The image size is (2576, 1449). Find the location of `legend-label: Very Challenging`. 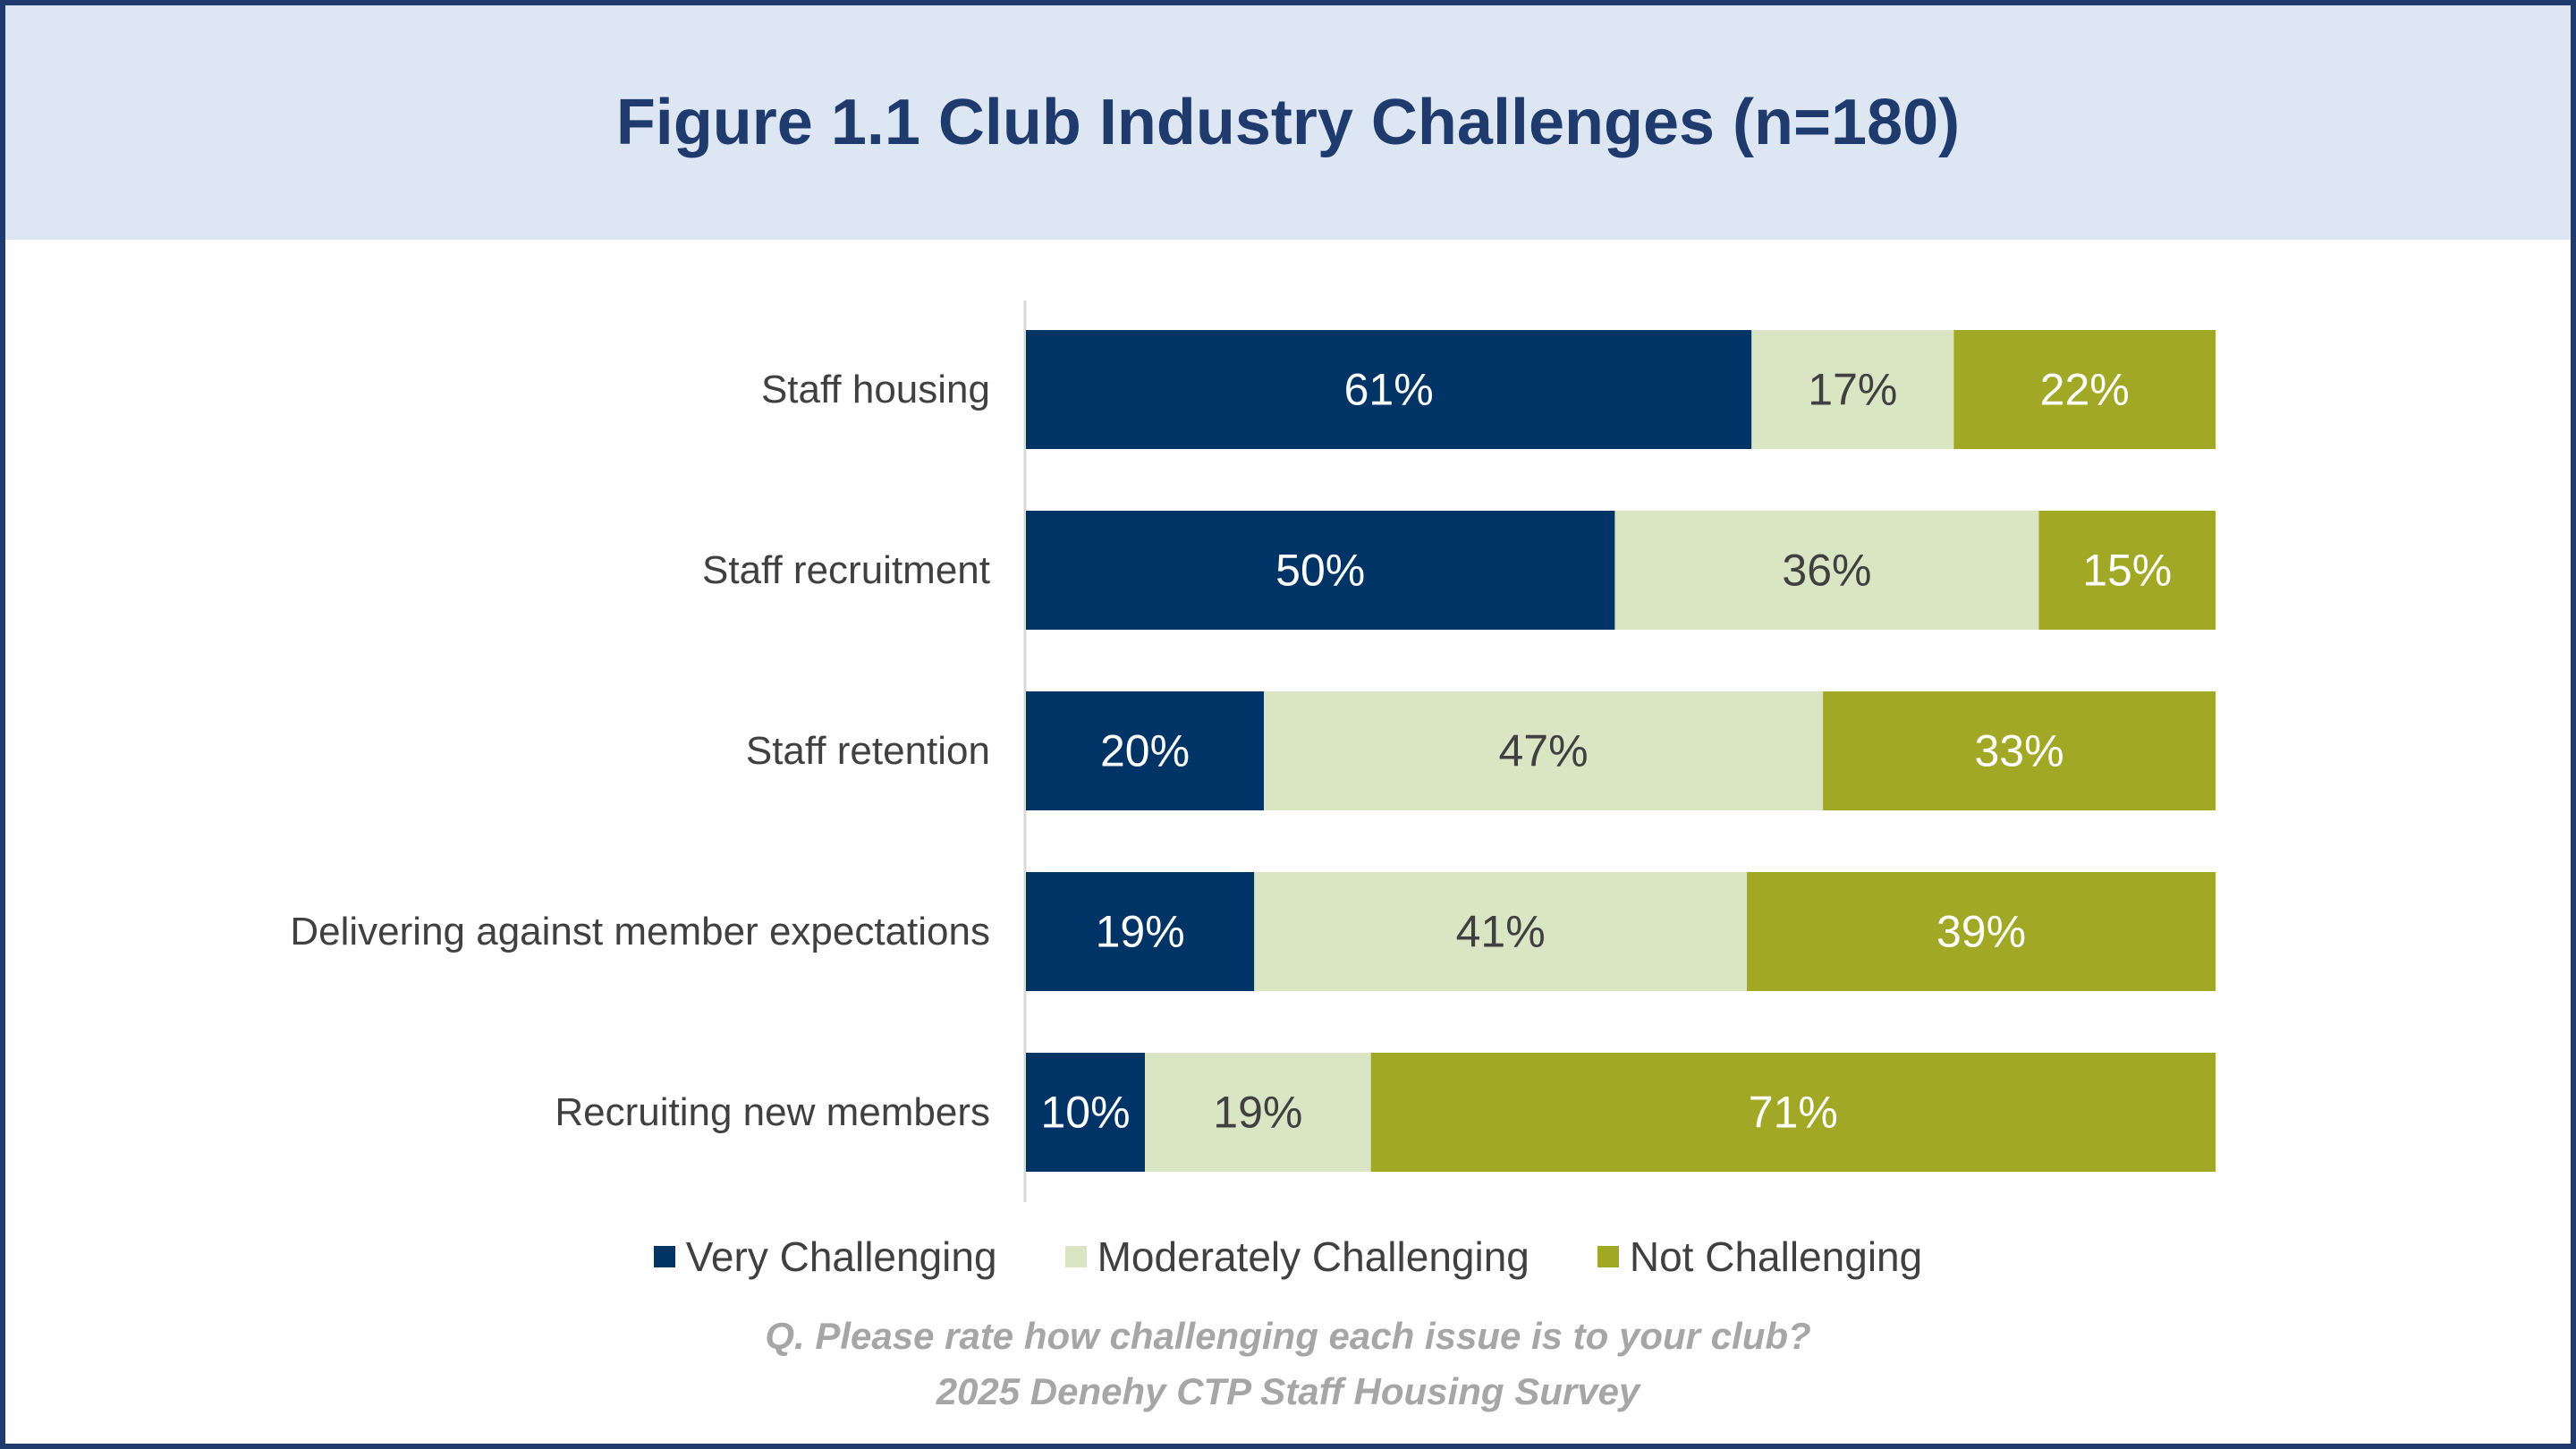

legend-label: Very Challenging is located at coordinates (841, 1256).